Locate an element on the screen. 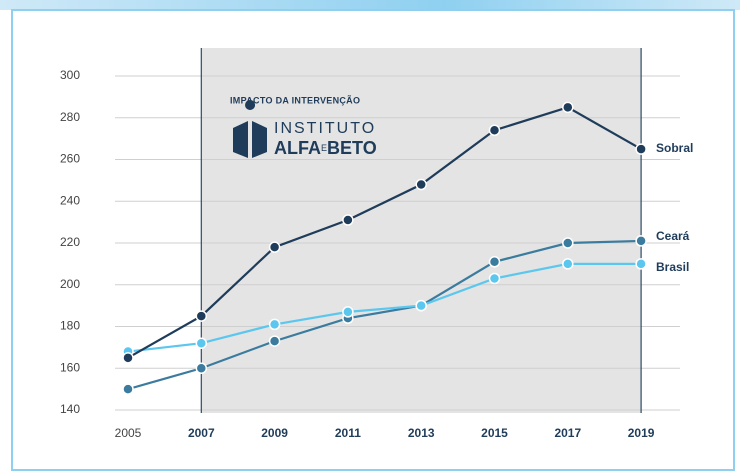  series-label: Ceará is located at coordinates (673, 236).